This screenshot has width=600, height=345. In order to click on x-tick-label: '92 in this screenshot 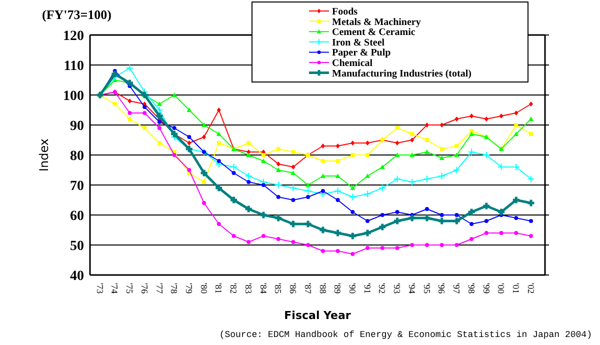, I will do `click(382, 288)`.